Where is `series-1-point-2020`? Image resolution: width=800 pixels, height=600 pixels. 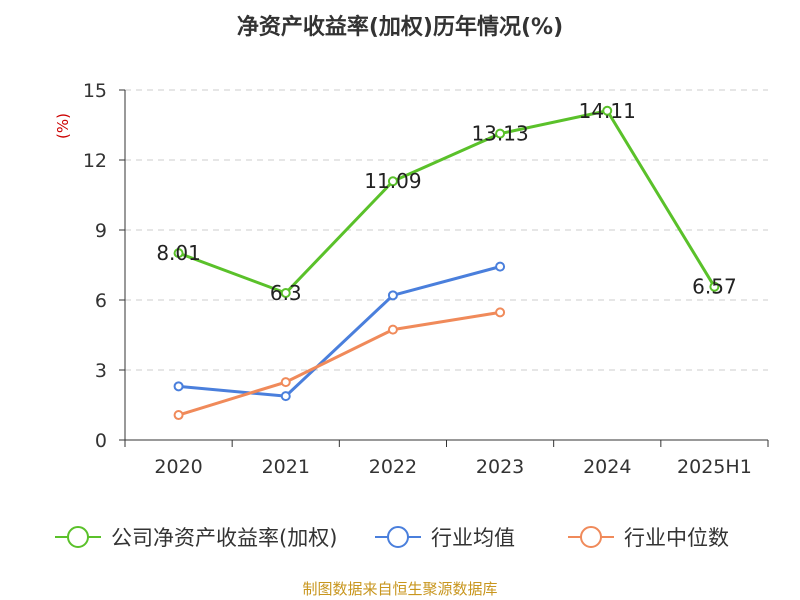 series-1-point-2020 is located at coordinates (178, 386).